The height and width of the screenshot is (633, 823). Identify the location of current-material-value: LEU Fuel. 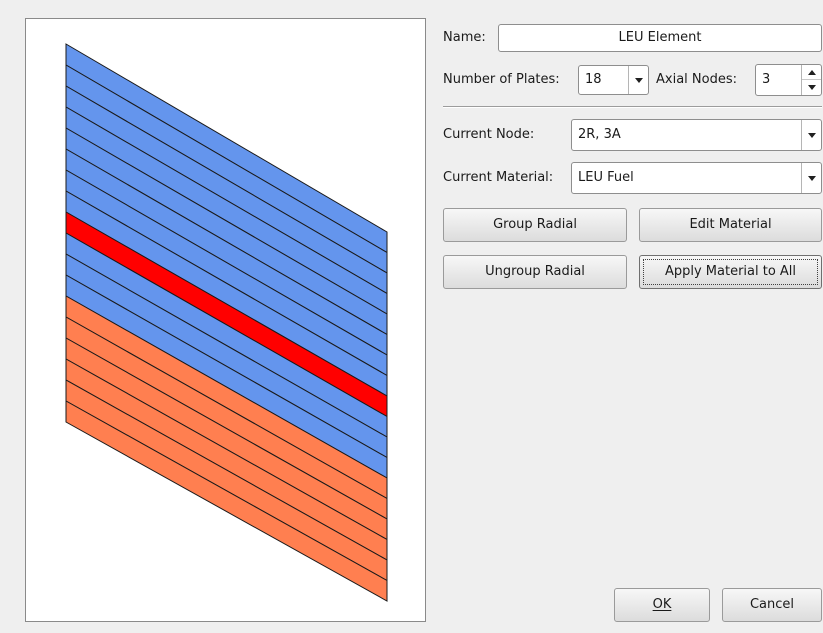
(606, 177).